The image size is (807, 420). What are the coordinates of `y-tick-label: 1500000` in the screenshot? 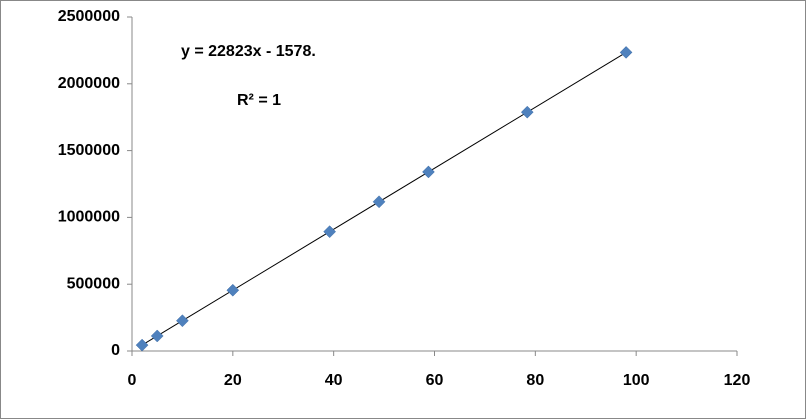 It's located at (89, 150).